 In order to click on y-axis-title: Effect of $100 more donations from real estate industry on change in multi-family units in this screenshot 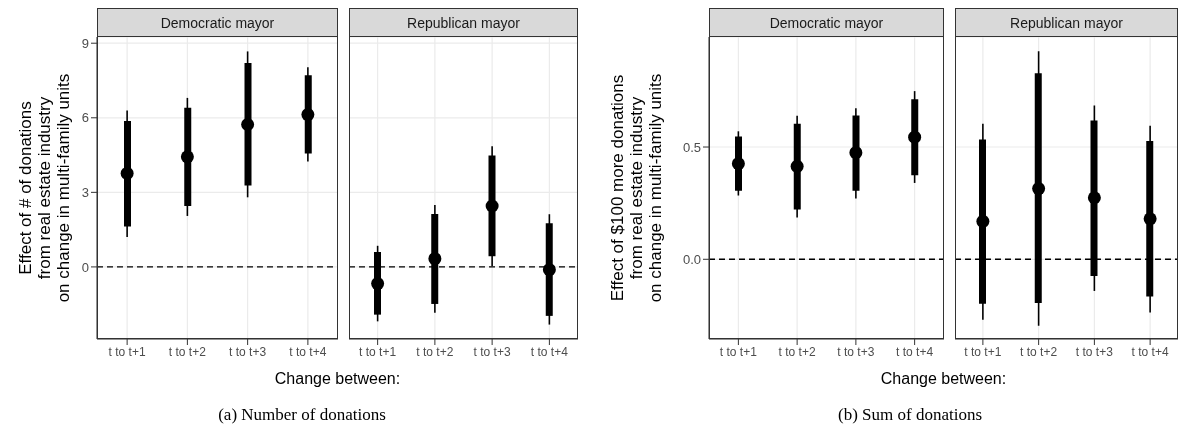, I will do `click(637, 188)`.